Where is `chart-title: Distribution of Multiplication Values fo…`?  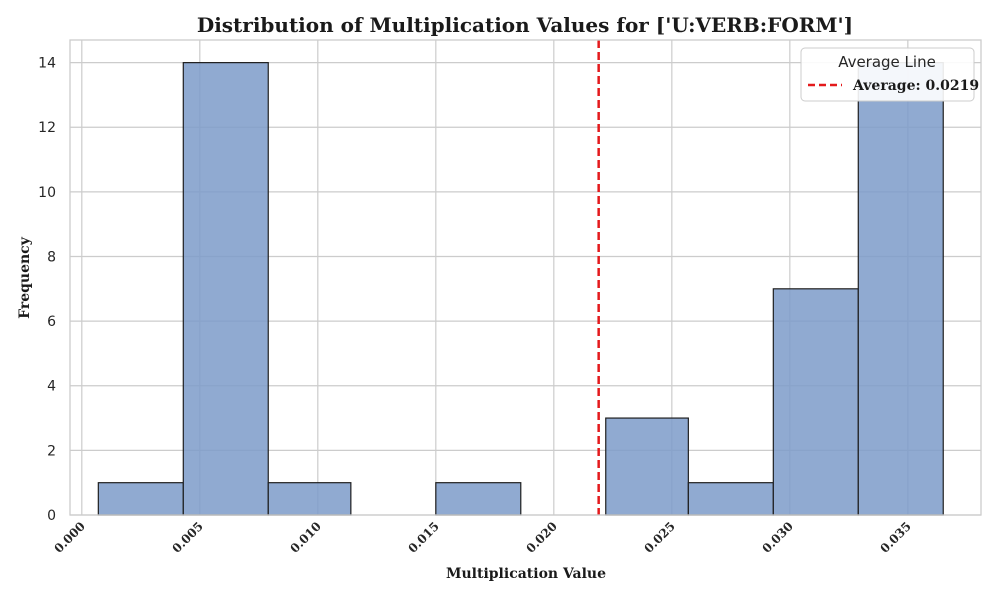
chart-title: Distribution of Multiplication Values fo… is located at coordinates (525, 25).